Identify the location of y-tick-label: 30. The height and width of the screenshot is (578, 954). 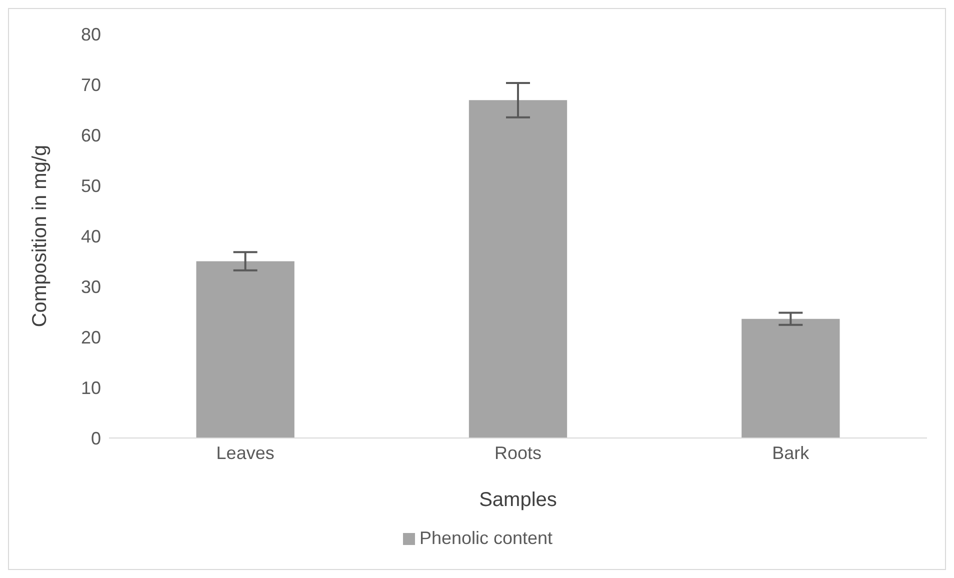
(90, 286).